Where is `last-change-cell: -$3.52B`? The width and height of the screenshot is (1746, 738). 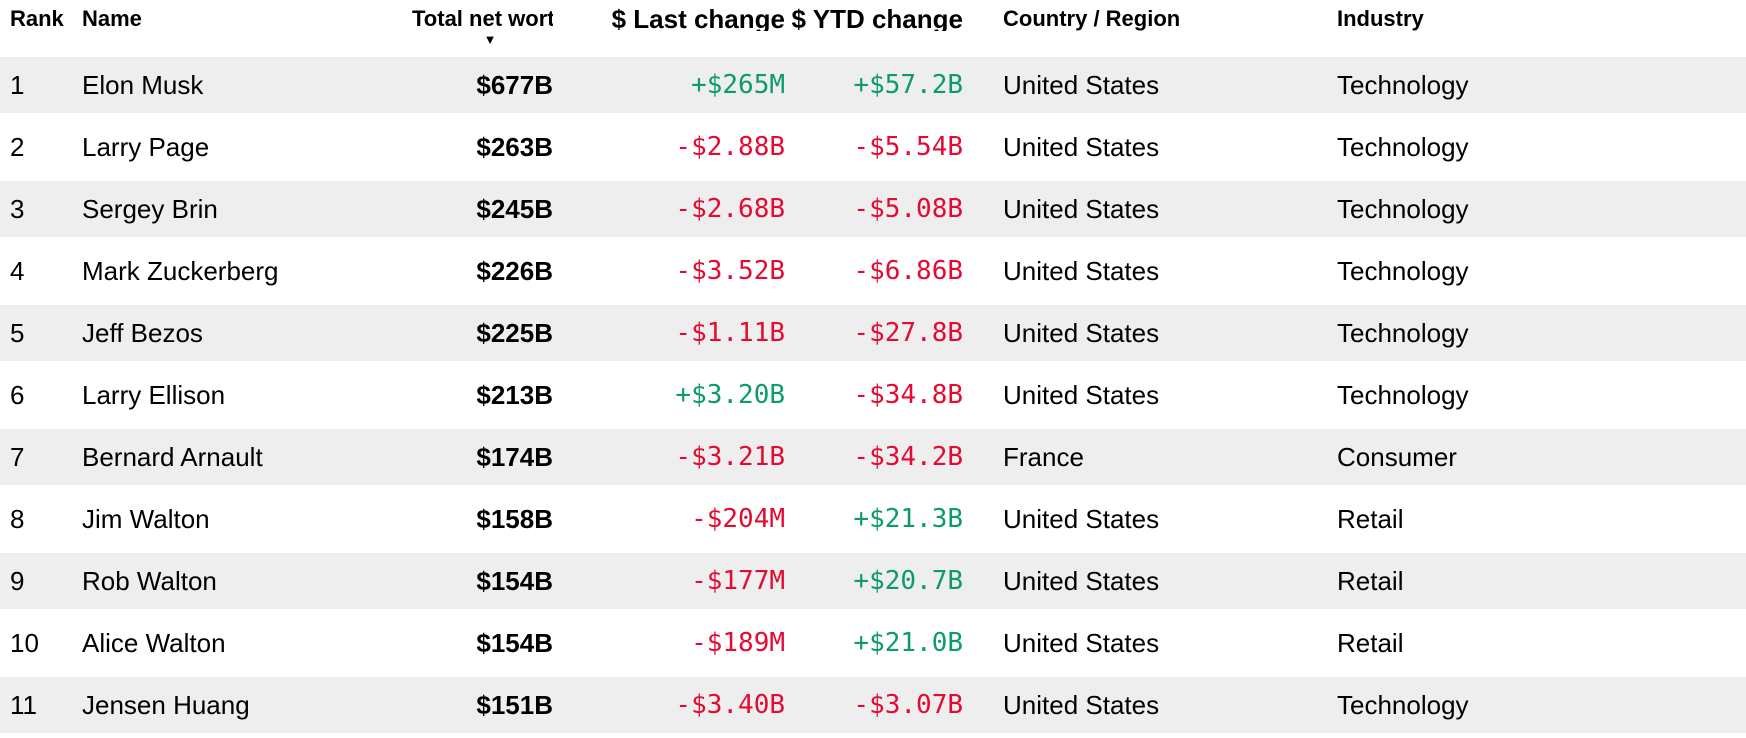
last-change-cell: -$3.52B is located at coordinates (730, 271).